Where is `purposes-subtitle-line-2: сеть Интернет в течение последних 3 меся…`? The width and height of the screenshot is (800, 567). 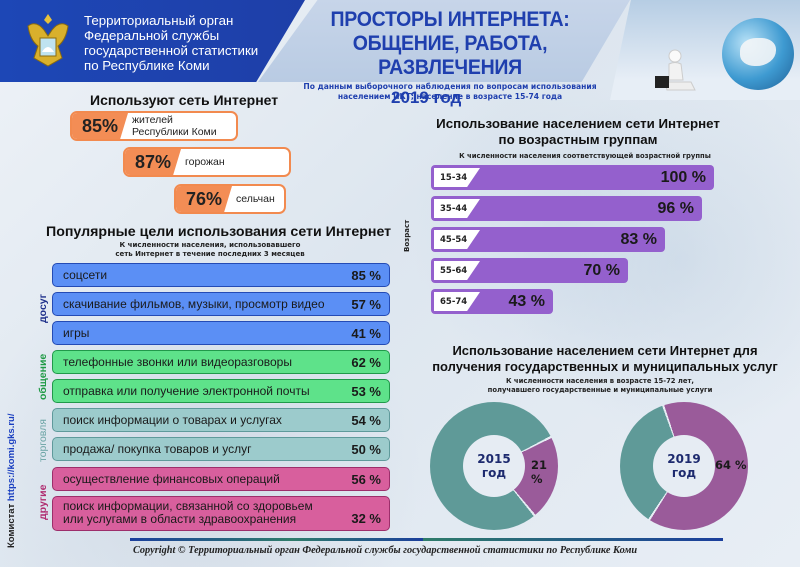
purposes-subtitle-line-2: сеть Интернет в течение последних 3 меся… is located at coordinates (210, 254).